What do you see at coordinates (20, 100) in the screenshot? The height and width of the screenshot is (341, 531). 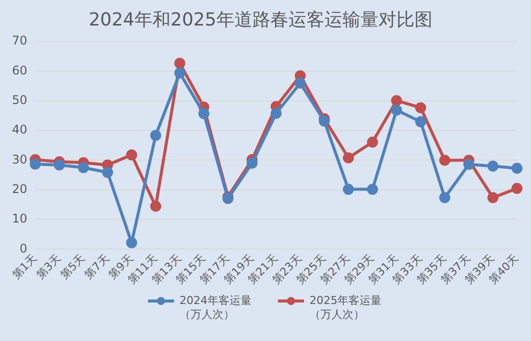 I see `y-tick-label: 50` at bounding box center [20, 100].